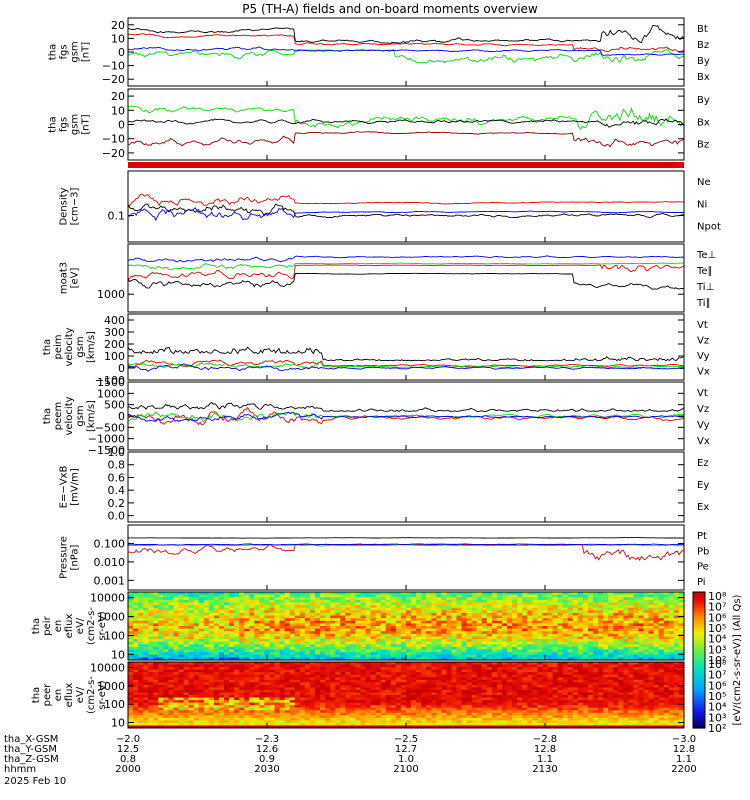  I want to click on y-axis-label: Pressure, so click(64, 557).